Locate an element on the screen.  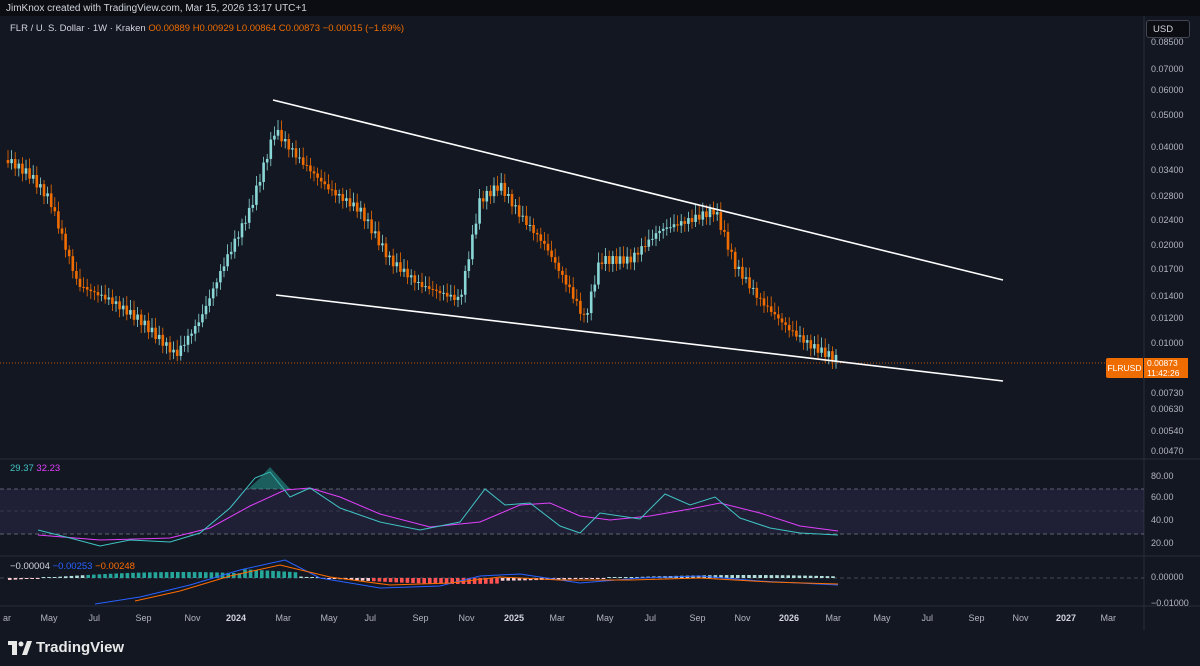
price-axis-label: 0.01700 is located at coordinates (1167, 269).